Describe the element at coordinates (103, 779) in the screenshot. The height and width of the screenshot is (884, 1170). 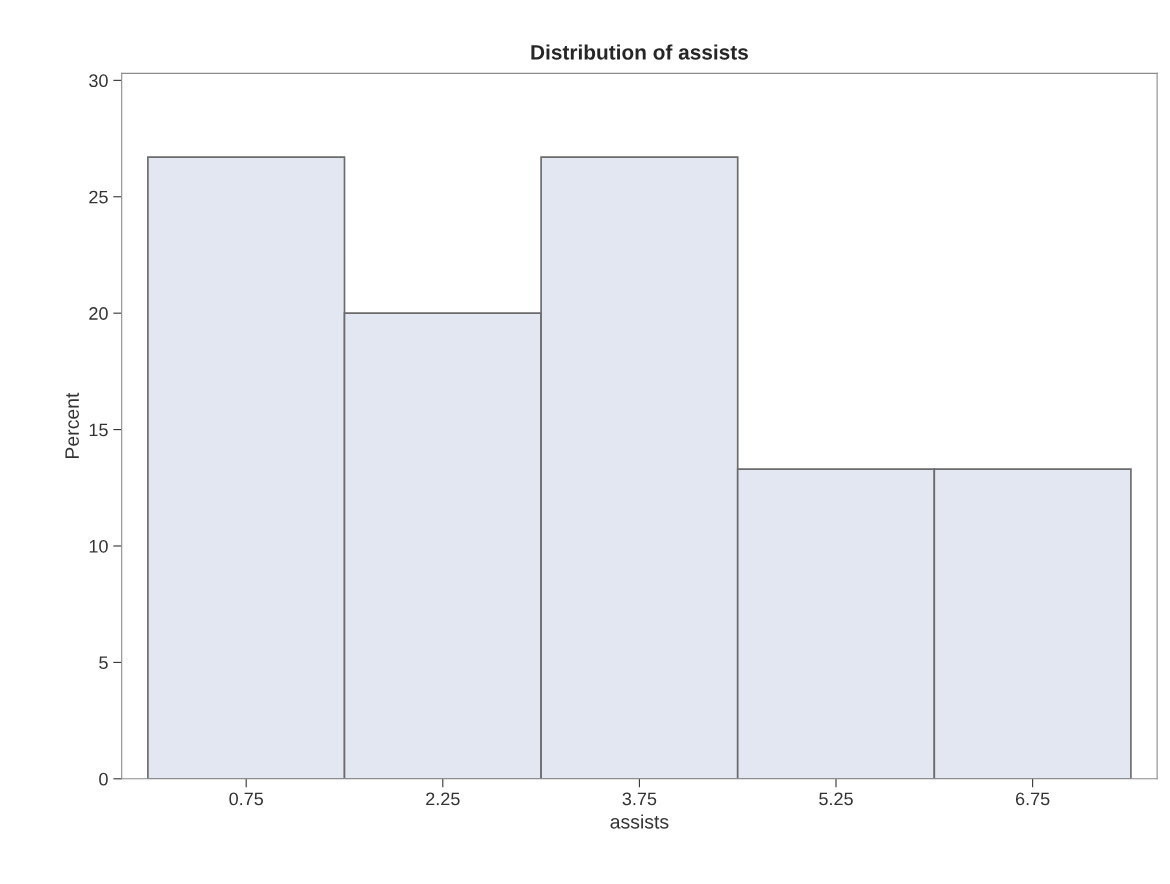
I see `y-tick-label: 0` at that location.